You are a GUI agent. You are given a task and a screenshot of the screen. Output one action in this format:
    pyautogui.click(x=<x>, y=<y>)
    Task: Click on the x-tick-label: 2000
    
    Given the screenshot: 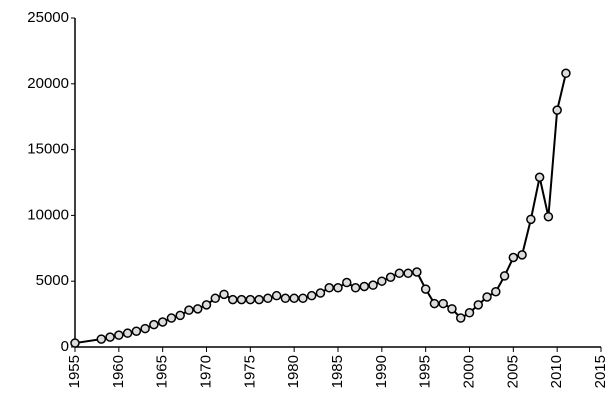 What is the action you would take?
    pyautogui.click(x=468, y=371)
    